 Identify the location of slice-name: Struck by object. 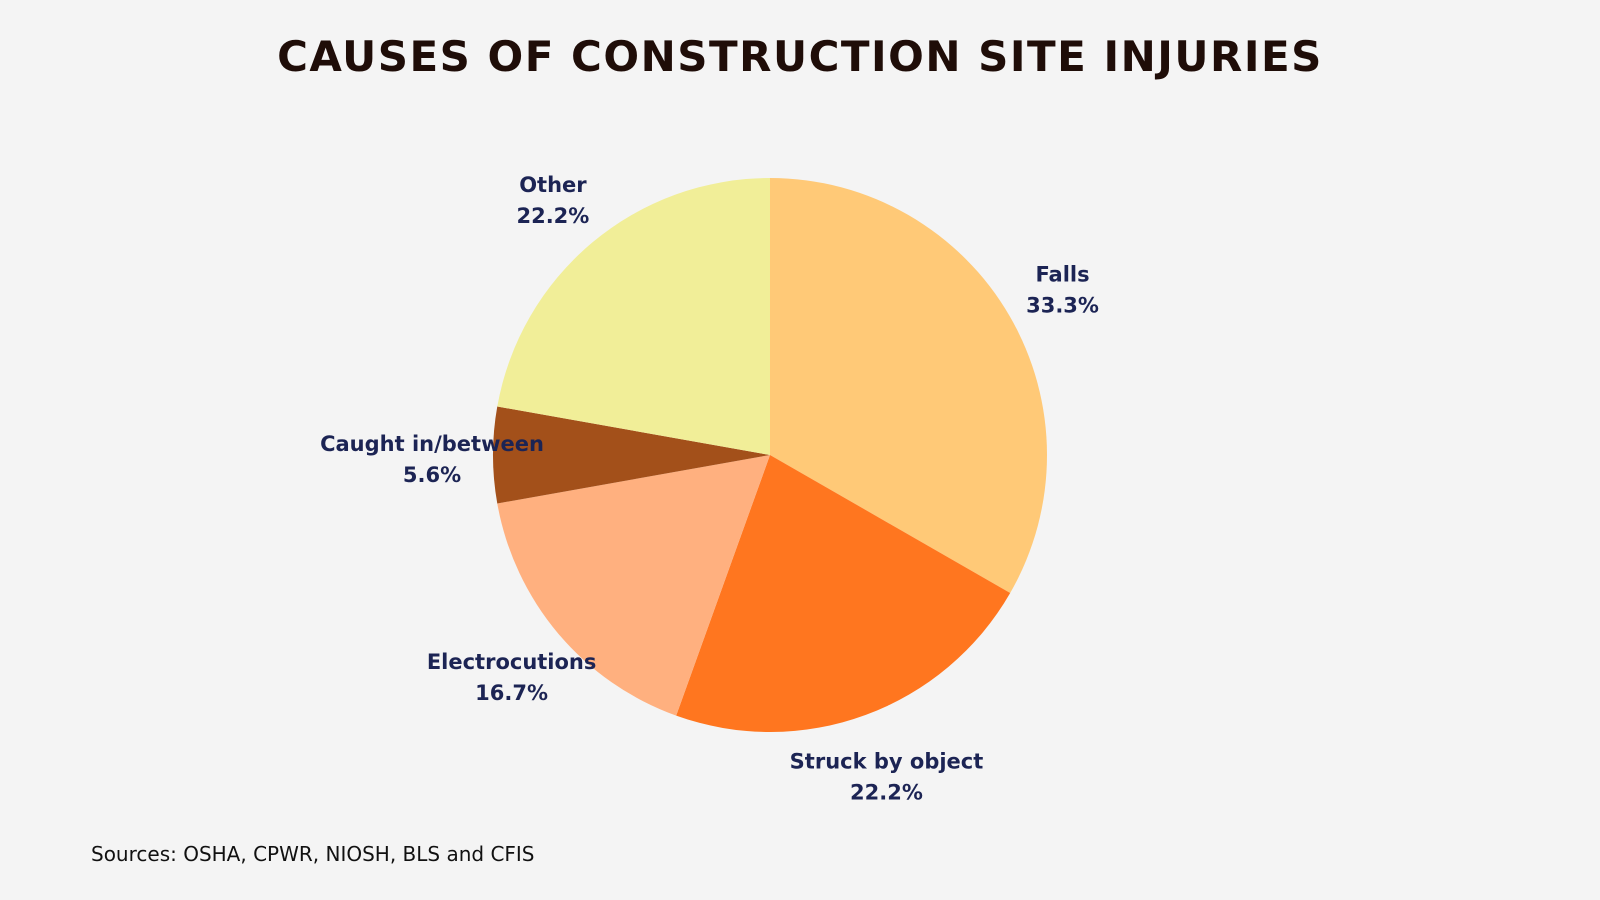
(887, 761).